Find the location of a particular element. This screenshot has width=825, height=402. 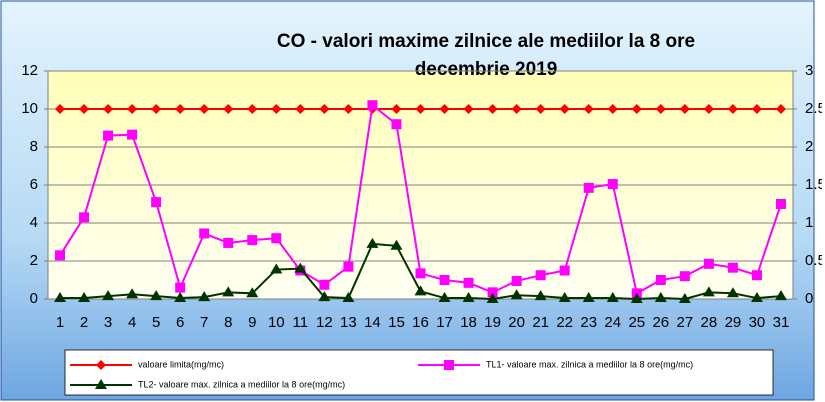

x-tick-label: 4 is located at coordinates (132, 322).